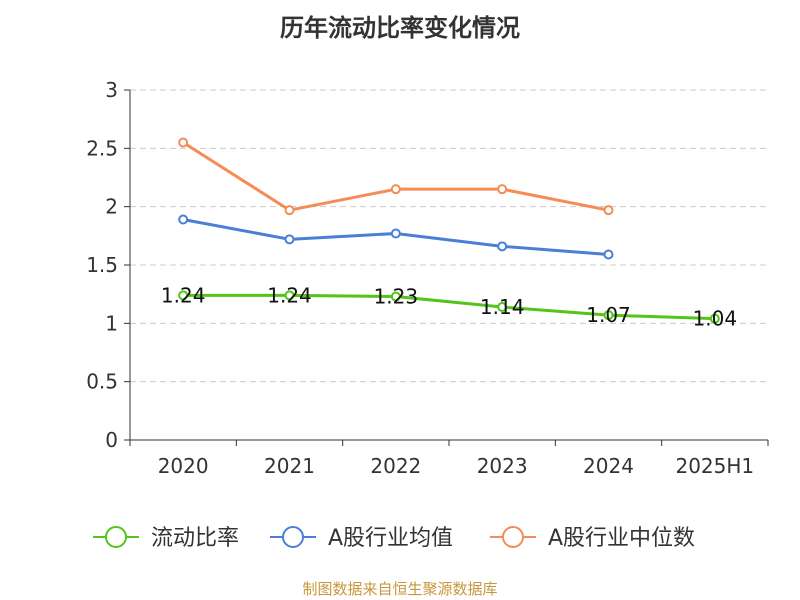 This screenshot has width=800, height=600. I want to click on data-label: 1.07, so click(608, 315).